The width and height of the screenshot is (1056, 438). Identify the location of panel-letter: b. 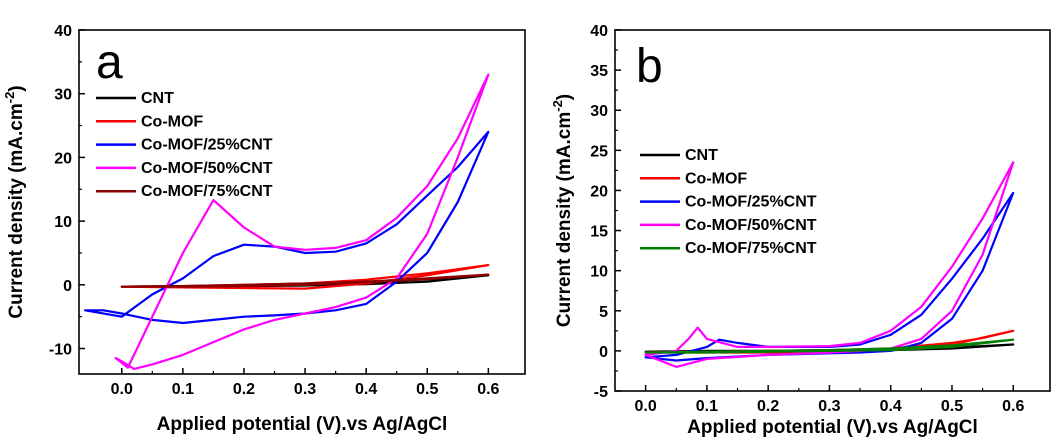
(649, 66).